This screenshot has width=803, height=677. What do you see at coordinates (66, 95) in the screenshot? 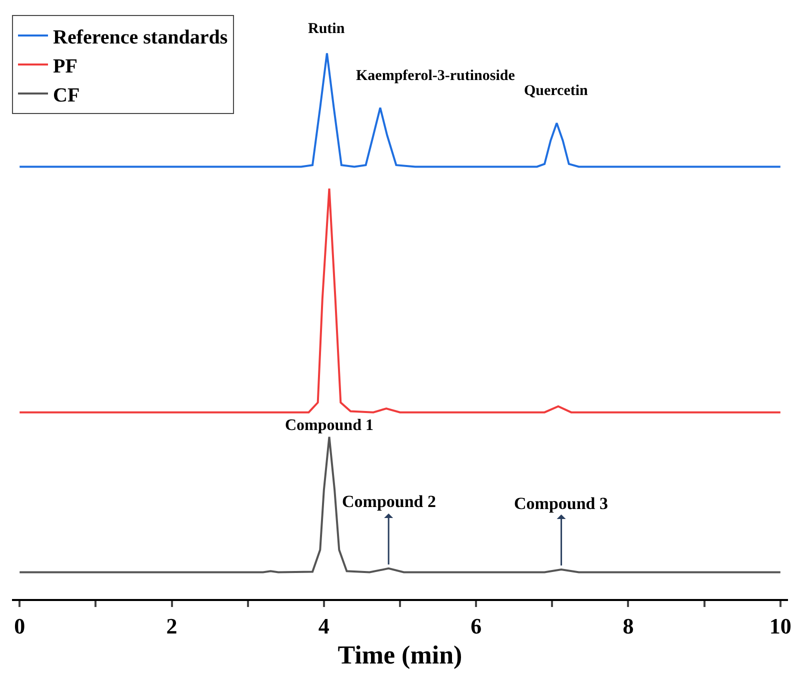
I see `legend-label: CF` at bounding box center [66, 95].